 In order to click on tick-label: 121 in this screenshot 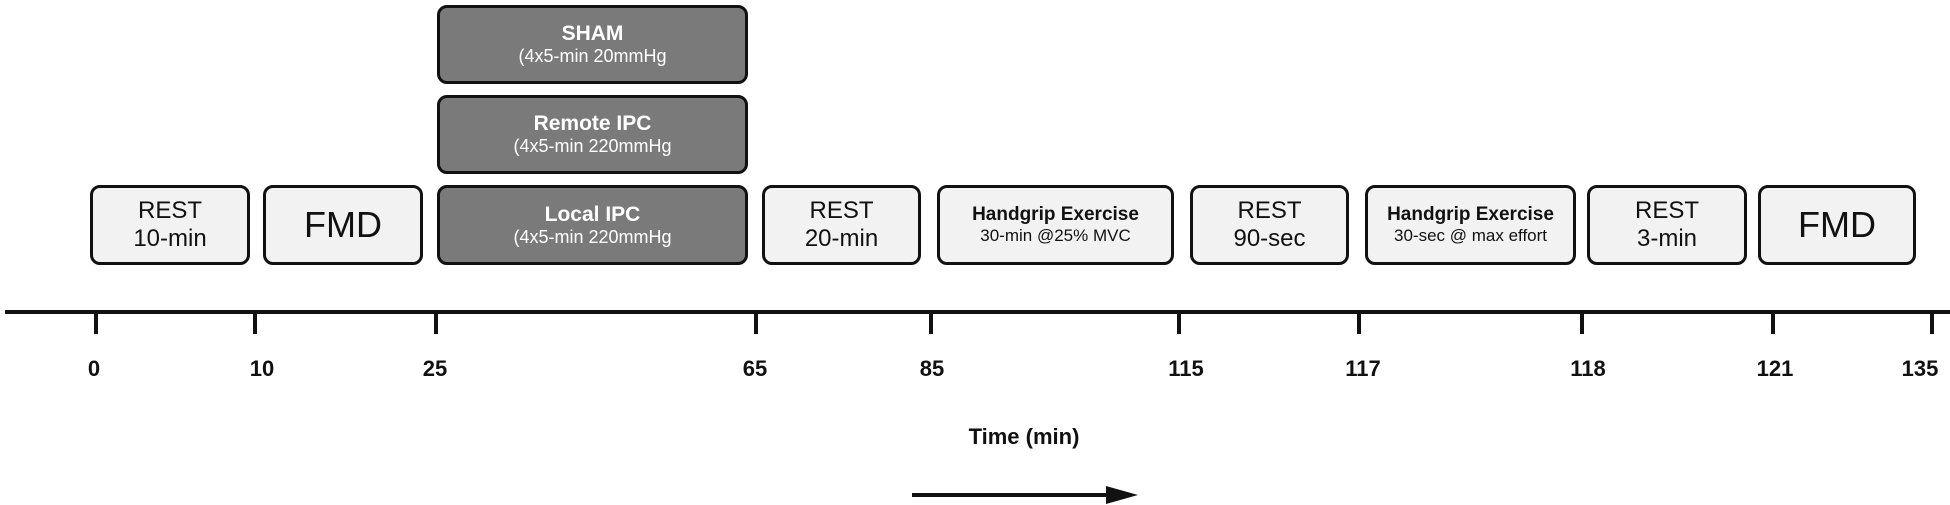, I will do `click(1775, 368)`.